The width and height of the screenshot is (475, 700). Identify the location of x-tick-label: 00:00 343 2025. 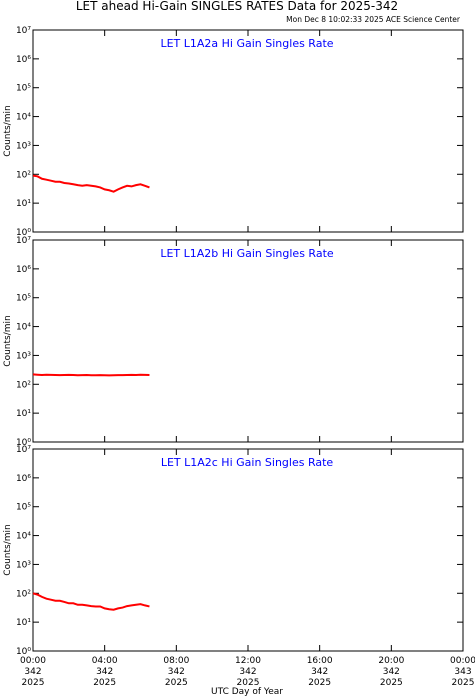
(462, 672).